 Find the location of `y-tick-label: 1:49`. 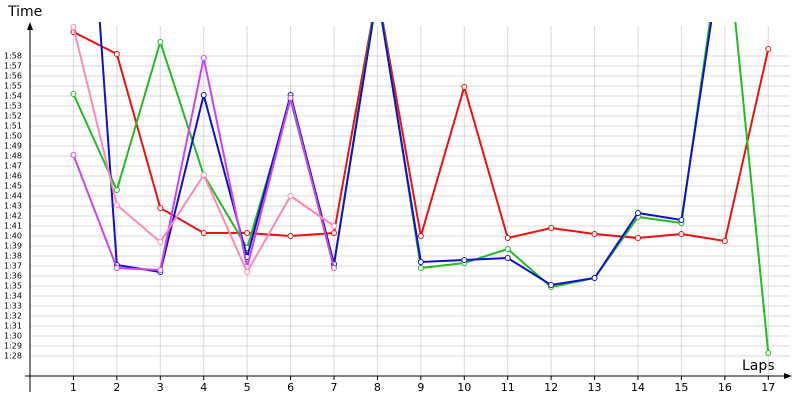

y-tick-label: 1:49 is located at coordinates (13, 146).